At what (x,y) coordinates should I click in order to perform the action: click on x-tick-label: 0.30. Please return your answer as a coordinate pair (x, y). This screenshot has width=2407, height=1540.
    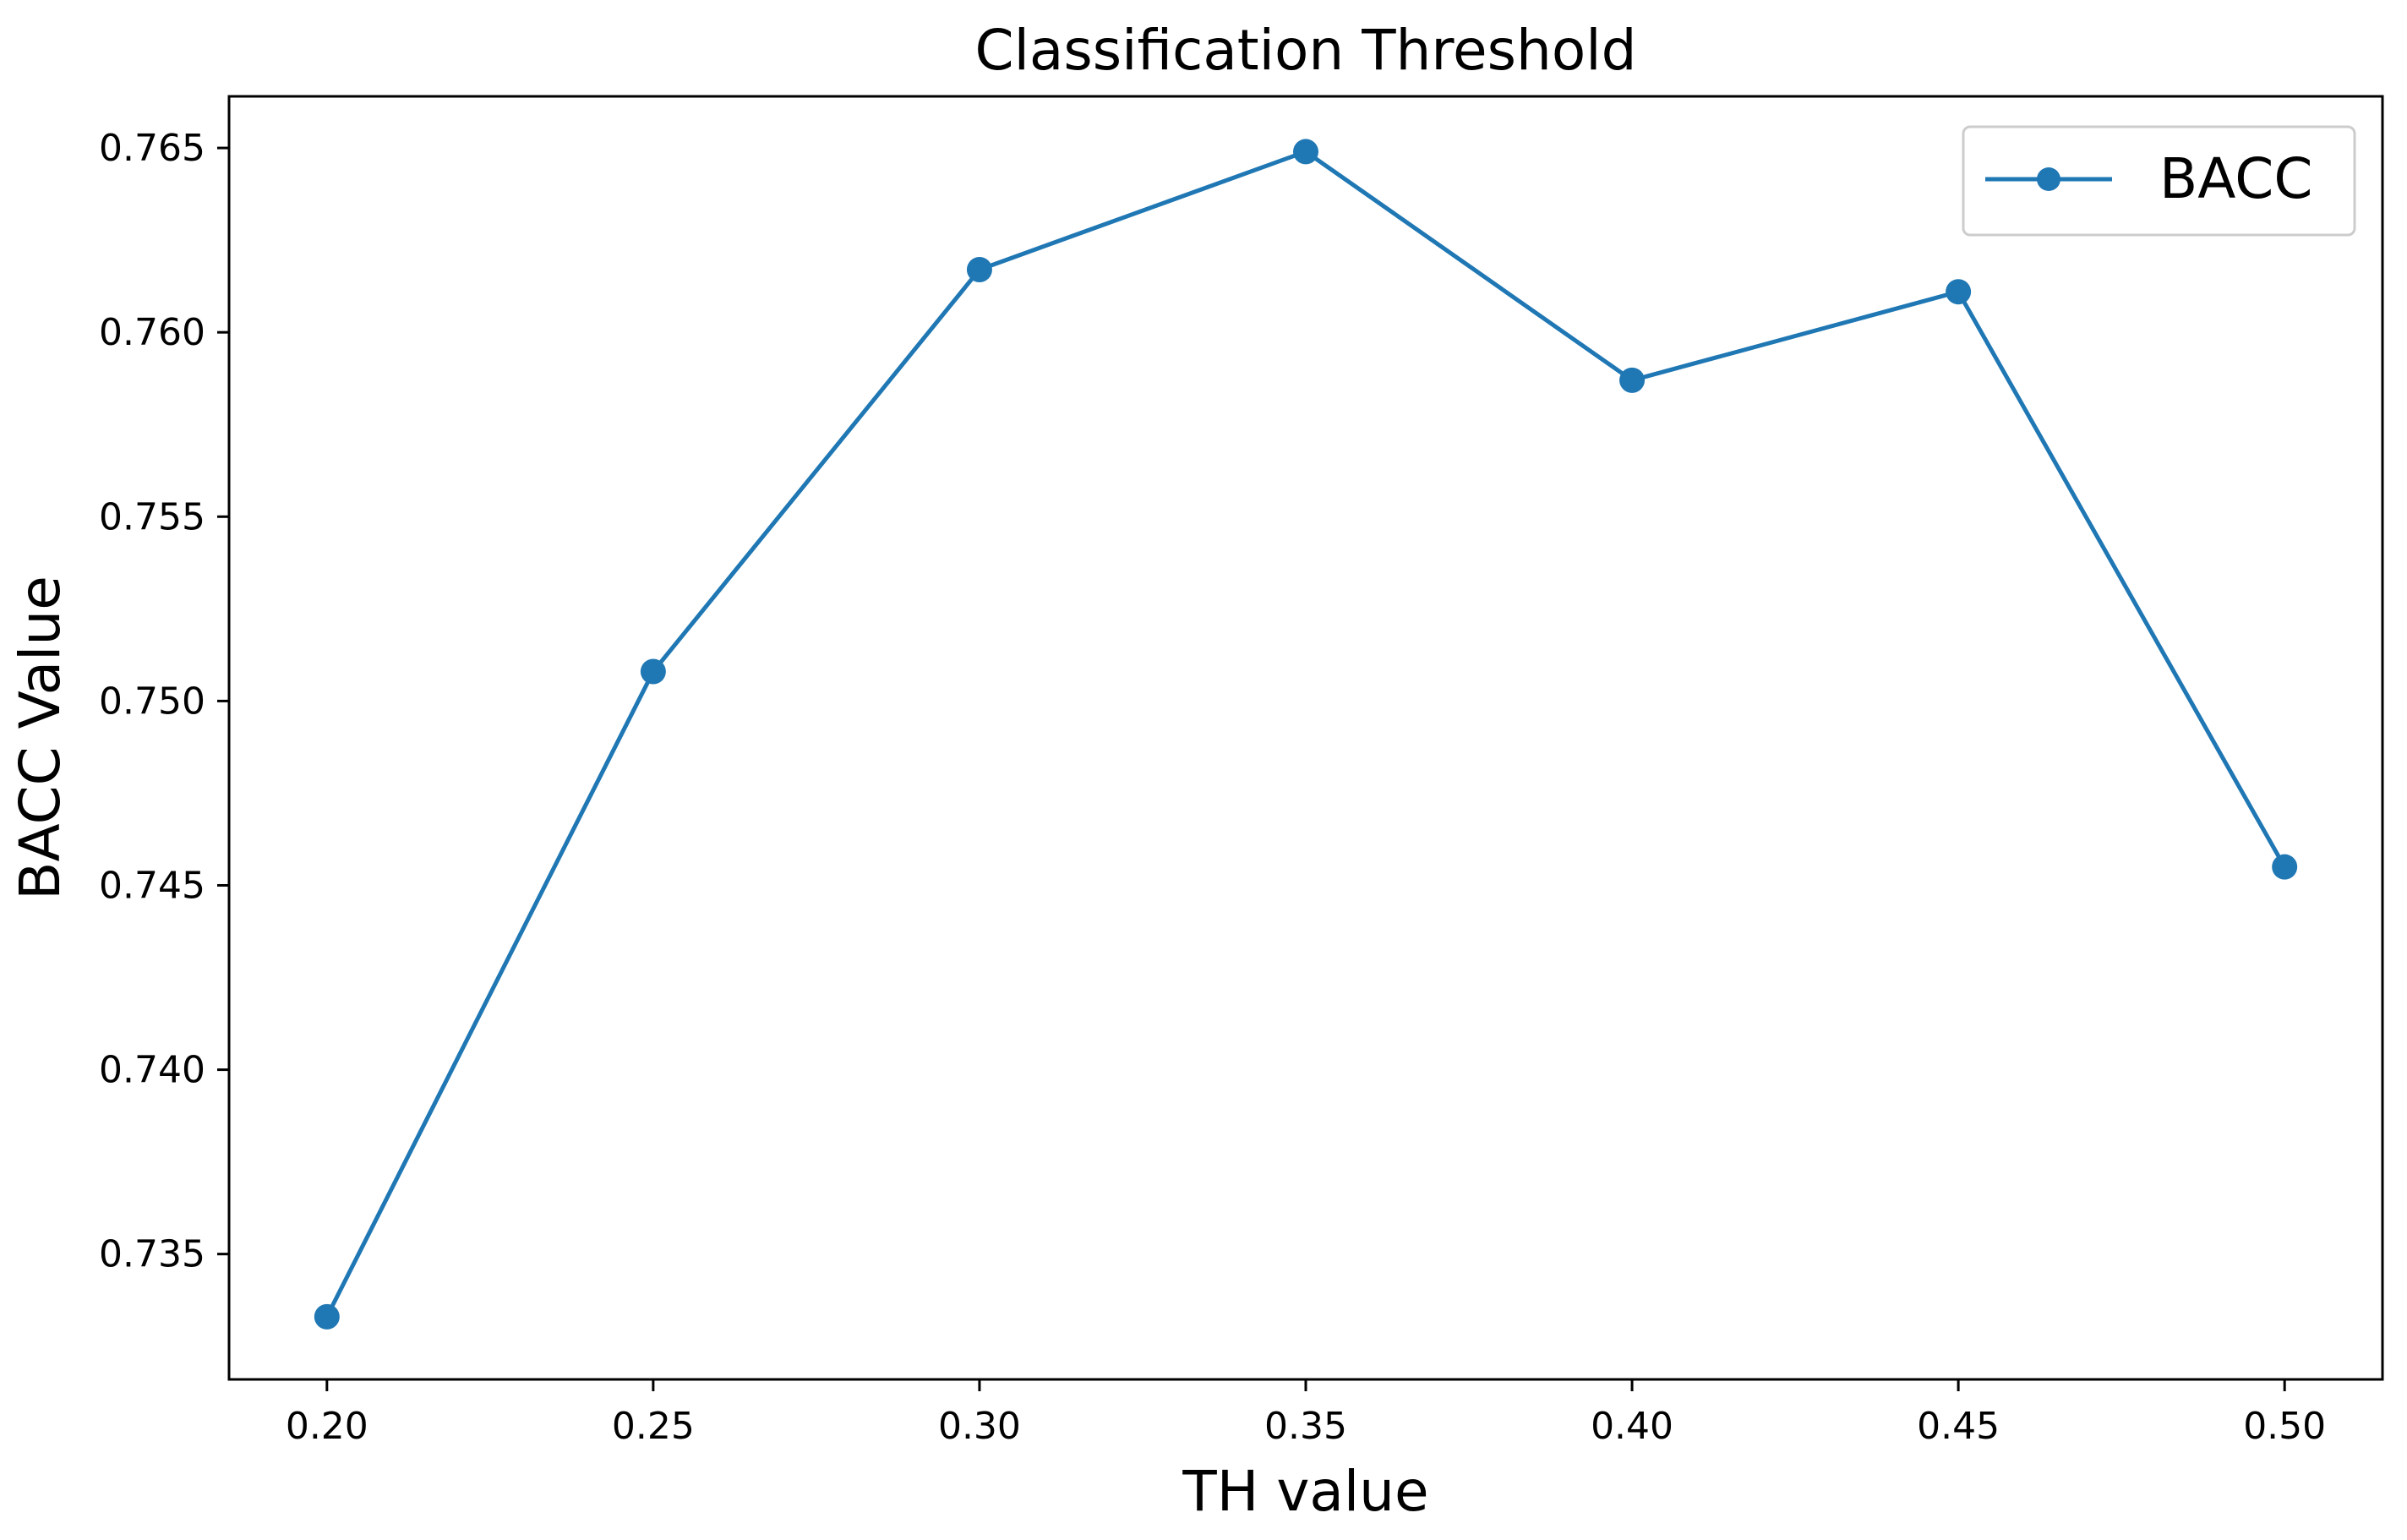
    Looking at the image, I should click on (980, 1426).